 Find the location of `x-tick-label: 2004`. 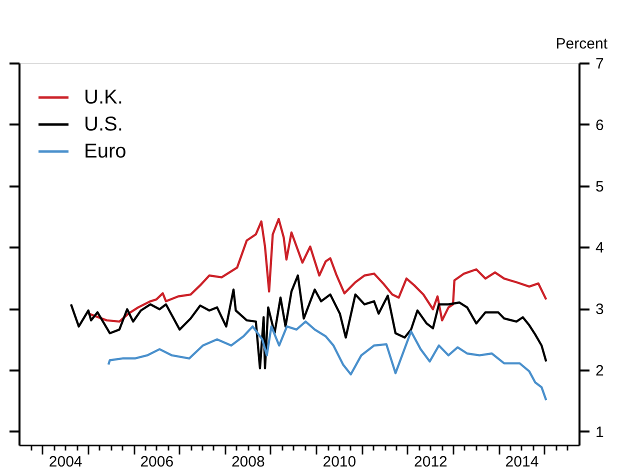

x-tick-label: 2004 is located at coordinates (65, 462).